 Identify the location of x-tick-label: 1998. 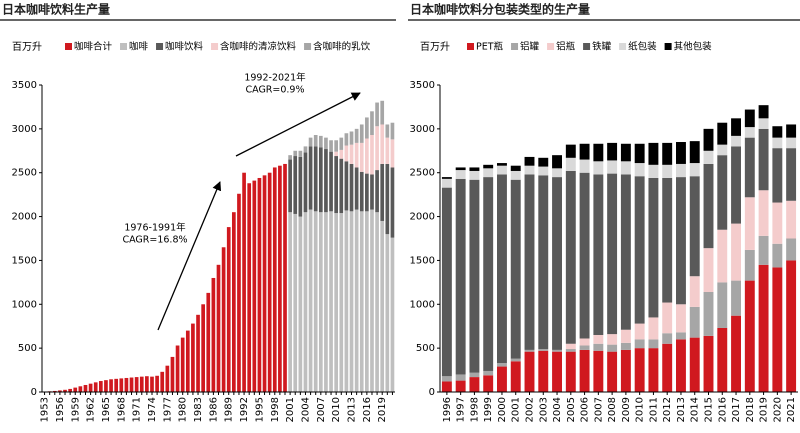
(275, 409).